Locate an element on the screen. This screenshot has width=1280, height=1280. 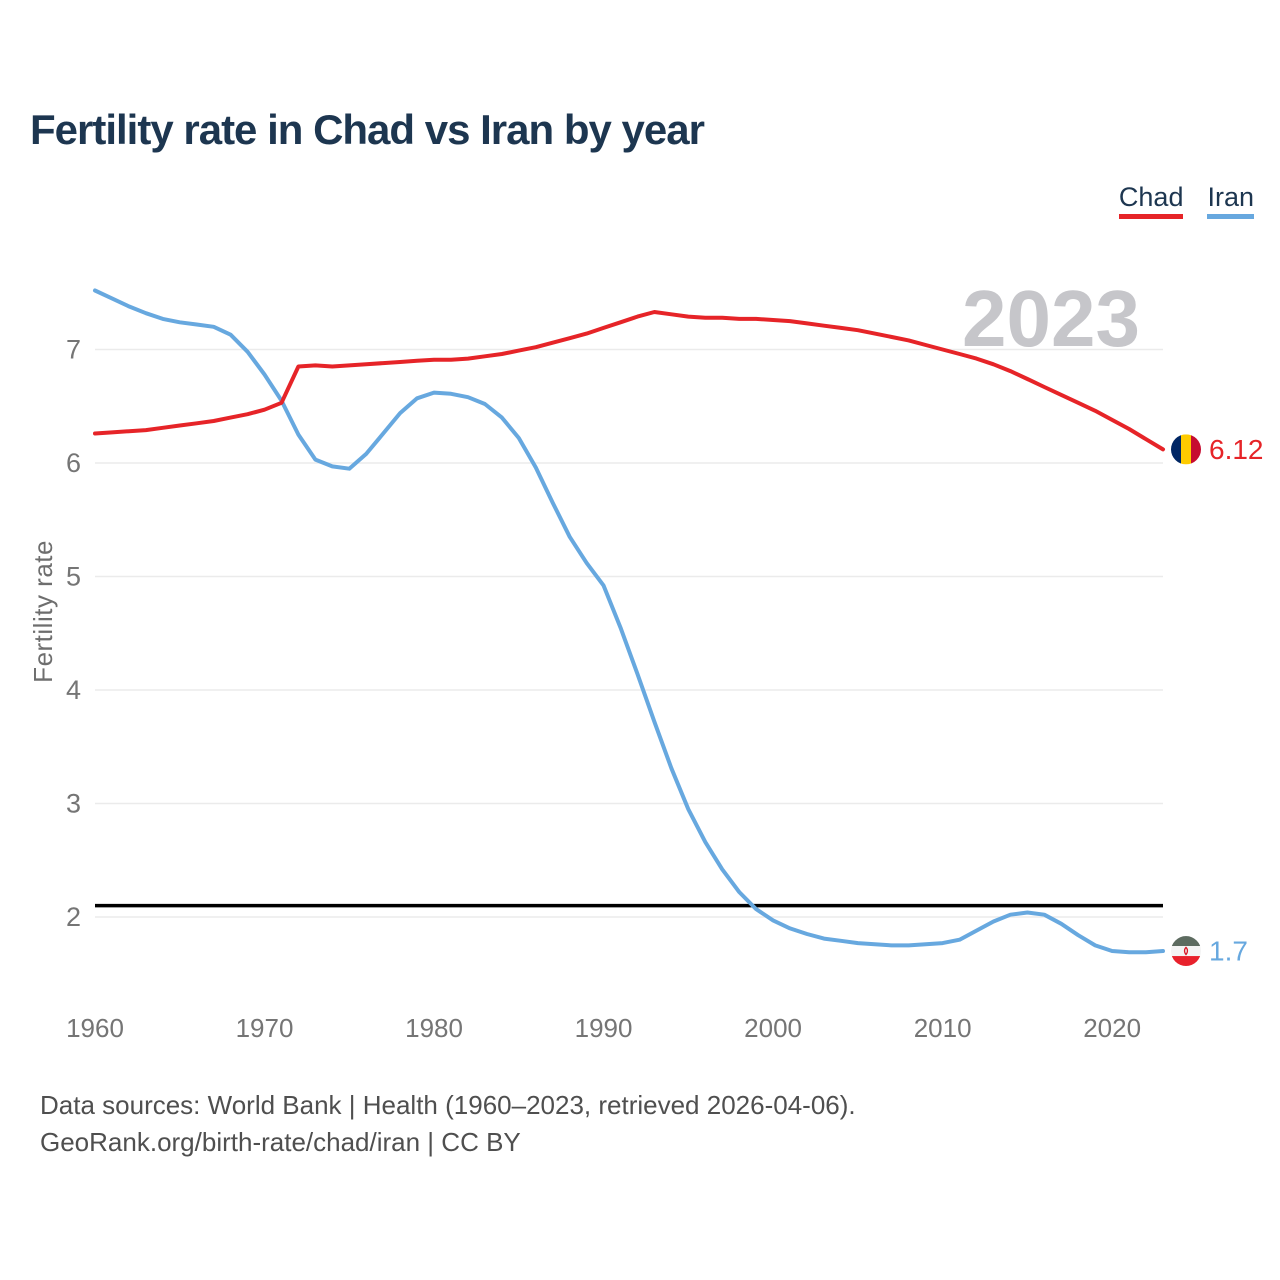
x-tick-label-1970: 1970 is located at coordinates (265, 1028).